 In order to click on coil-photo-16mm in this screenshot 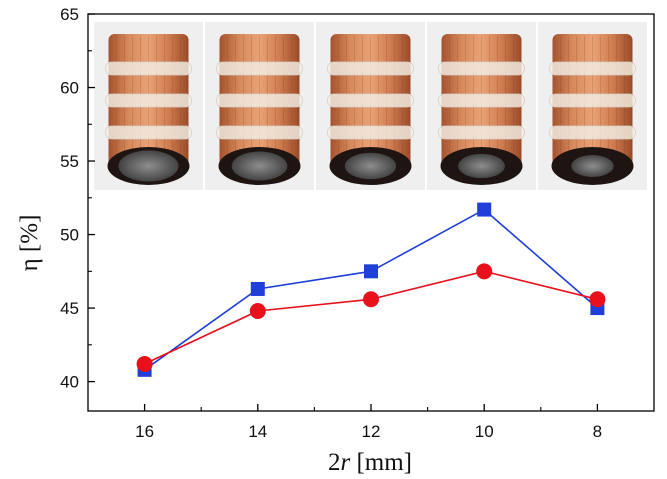, I will do `click(148, 106)`.